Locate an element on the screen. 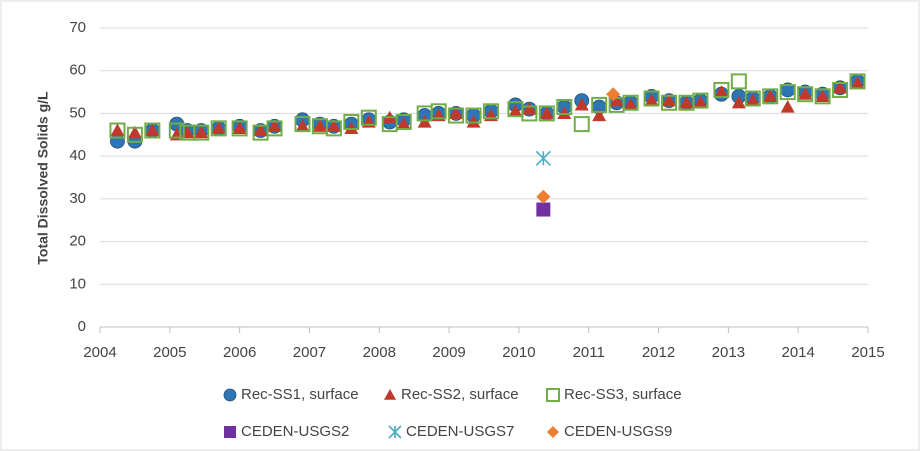 The height and width of the screenshot is (451, 920). y-tick-label: 20 is located at coordinates (77, 241).